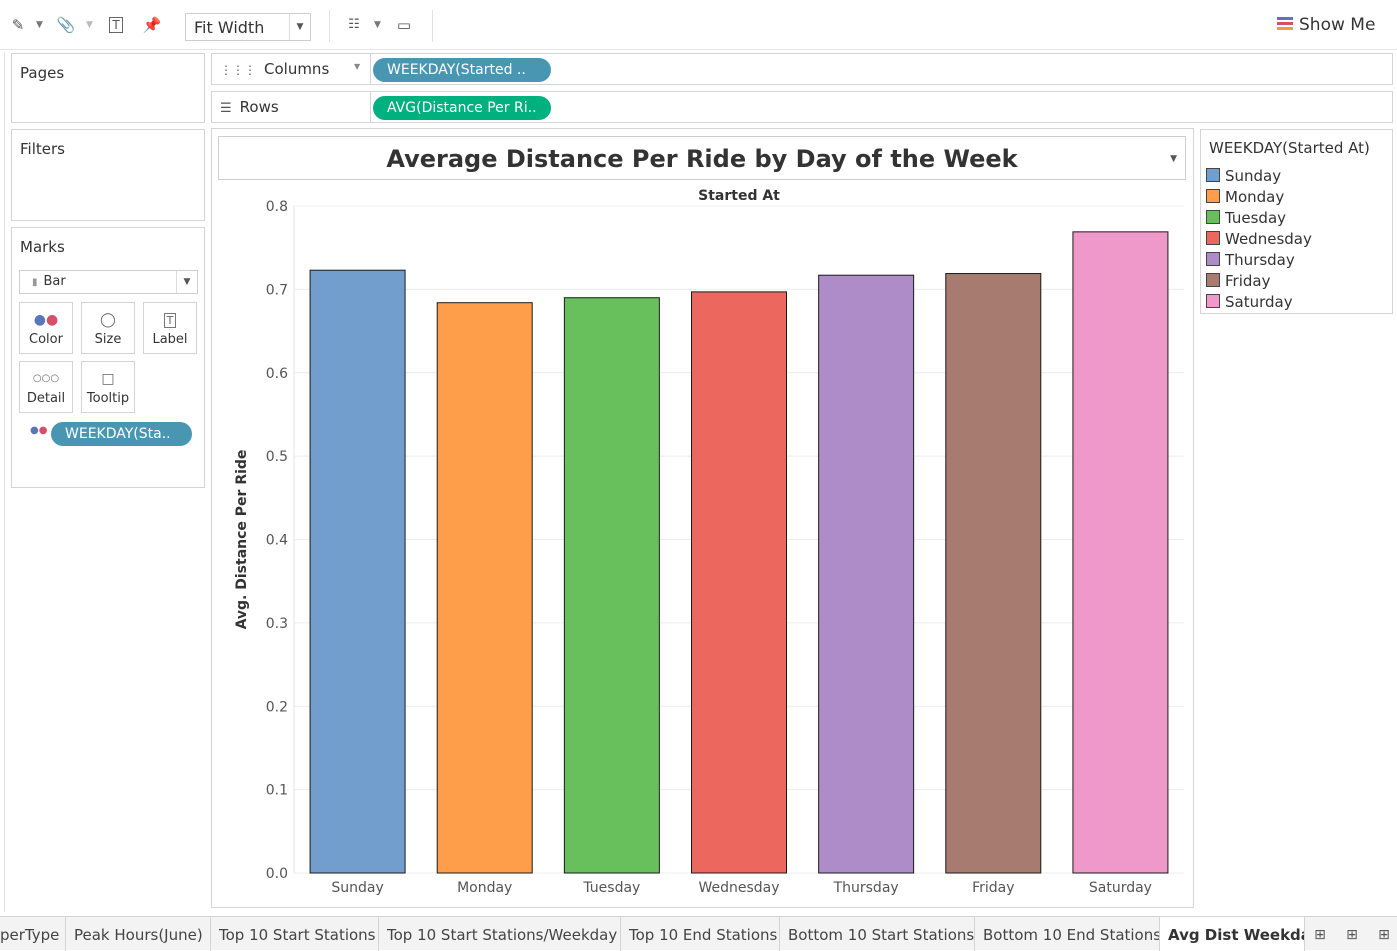 The height and width of the screenshot is (951, 1397). I want to click on bar-saturday, so click(1120, 552).